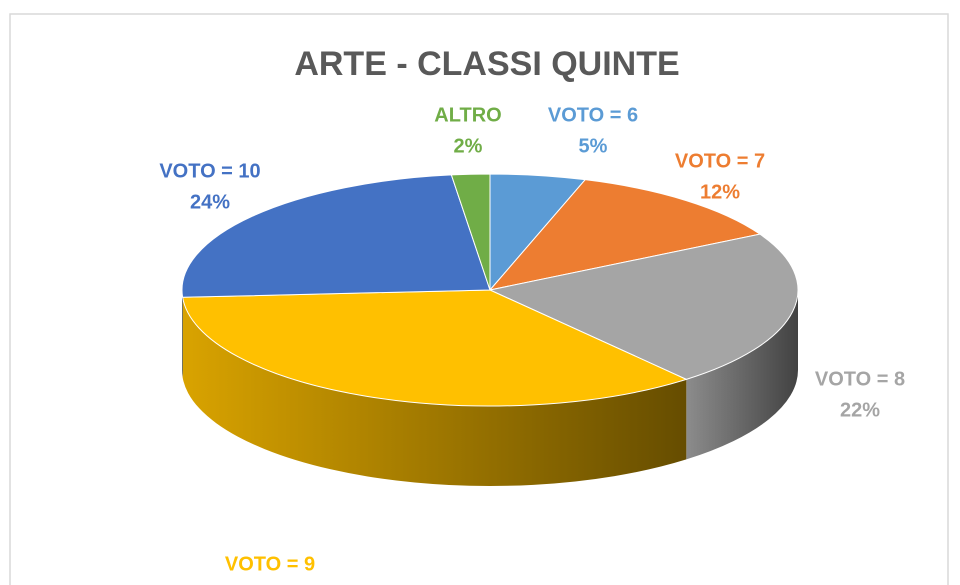  Describe the element at coordinates (593, 115) in the screenshot. I see `data-label-category: VOTO = 6` at that location.